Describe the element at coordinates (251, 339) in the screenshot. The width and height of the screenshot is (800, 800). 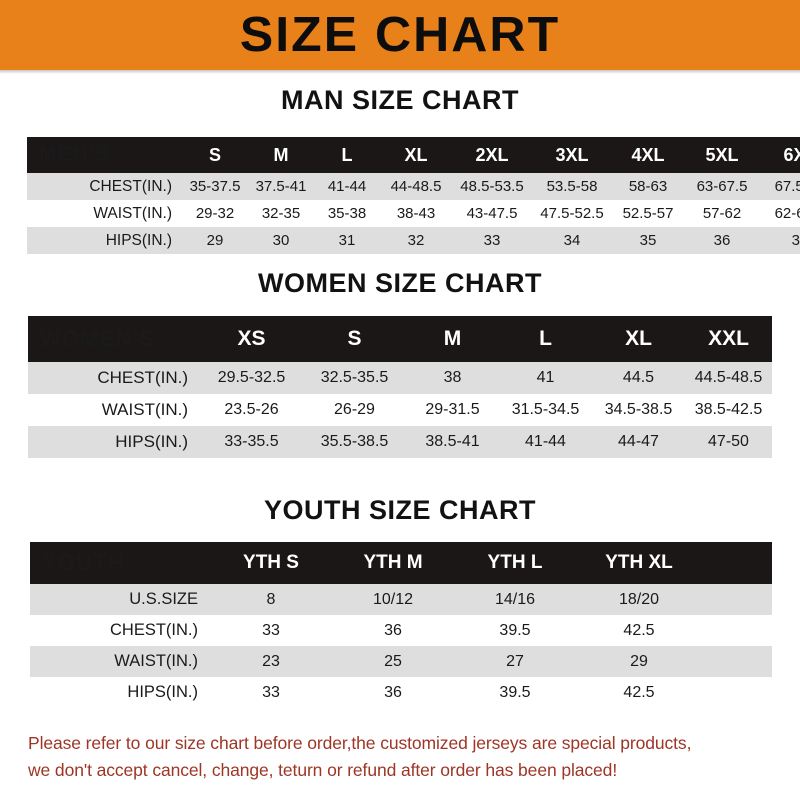
I see `women-size-col-xs: XS` at that location.